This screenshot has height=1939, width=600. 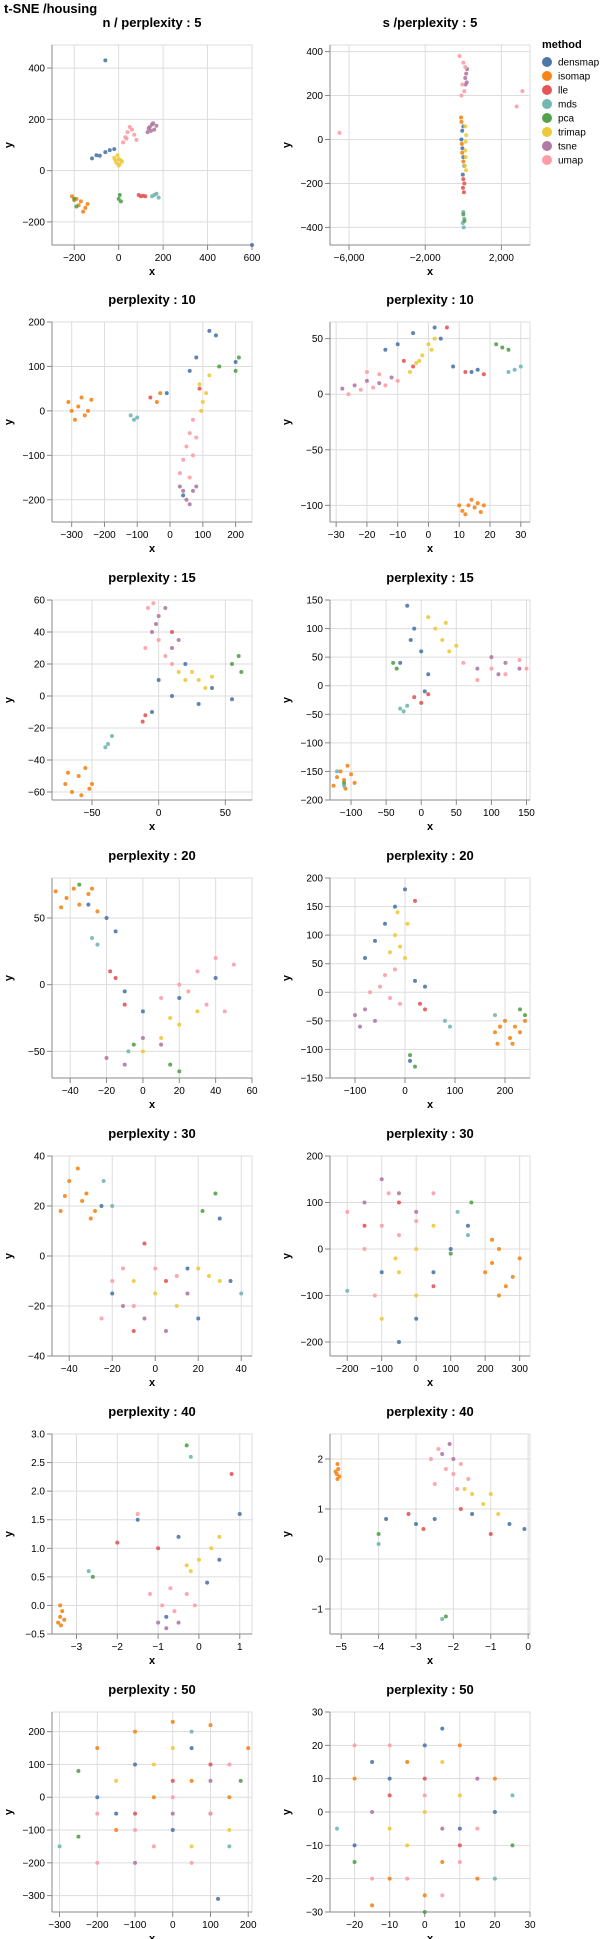 What do you see at coordinates (567, 105) in the screenshot?
I see `legend-label-mds: mds` at bounding box center [567, 105].